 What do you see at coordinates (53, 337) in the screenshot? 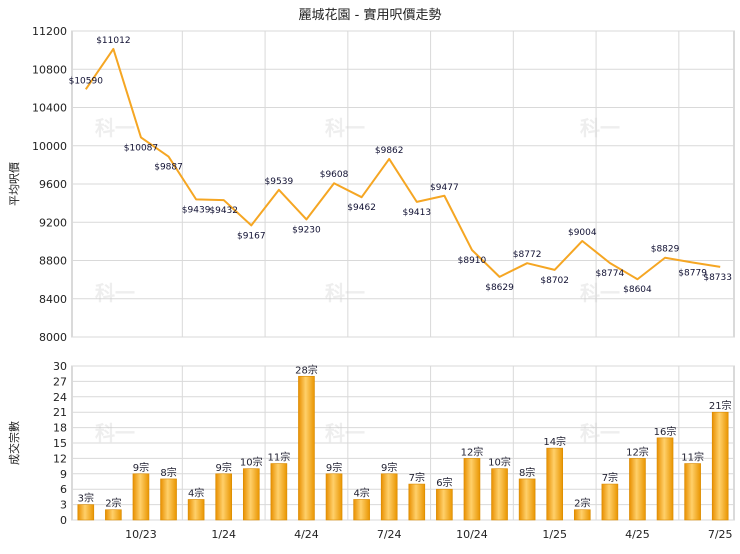
I see `line-y-tick-label: 8000` at bounding box center [53, 337].